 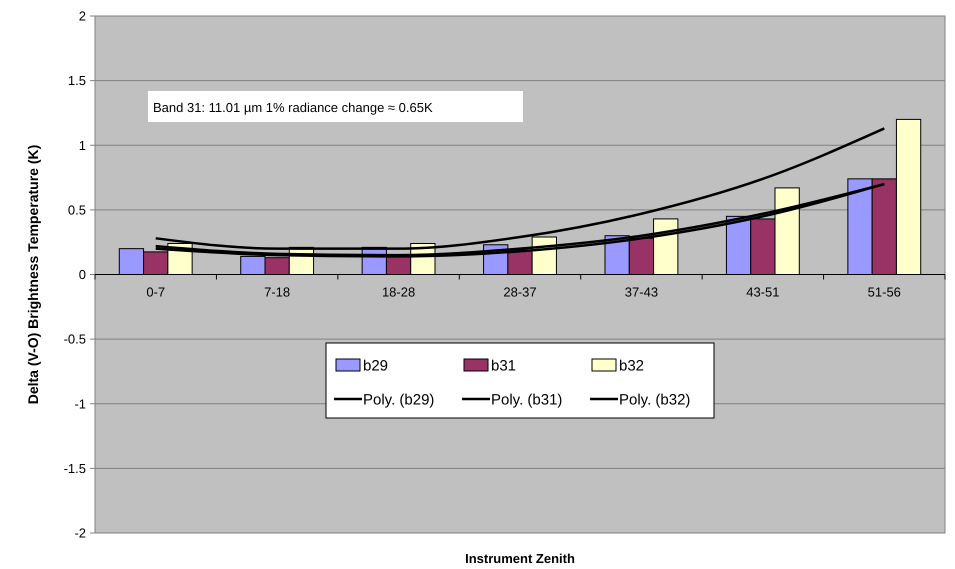 What do you see at coordinates (77, 210) in the screenshot?
I see `y-tick-label: 0.5` at bounding box center [77, 210].